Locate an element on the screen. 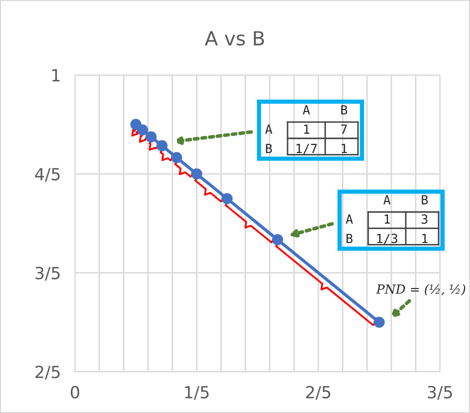 The width and height of the screenshot is (470, 413). y-tick-label: 4/5 is located at coordinates (47, 175).